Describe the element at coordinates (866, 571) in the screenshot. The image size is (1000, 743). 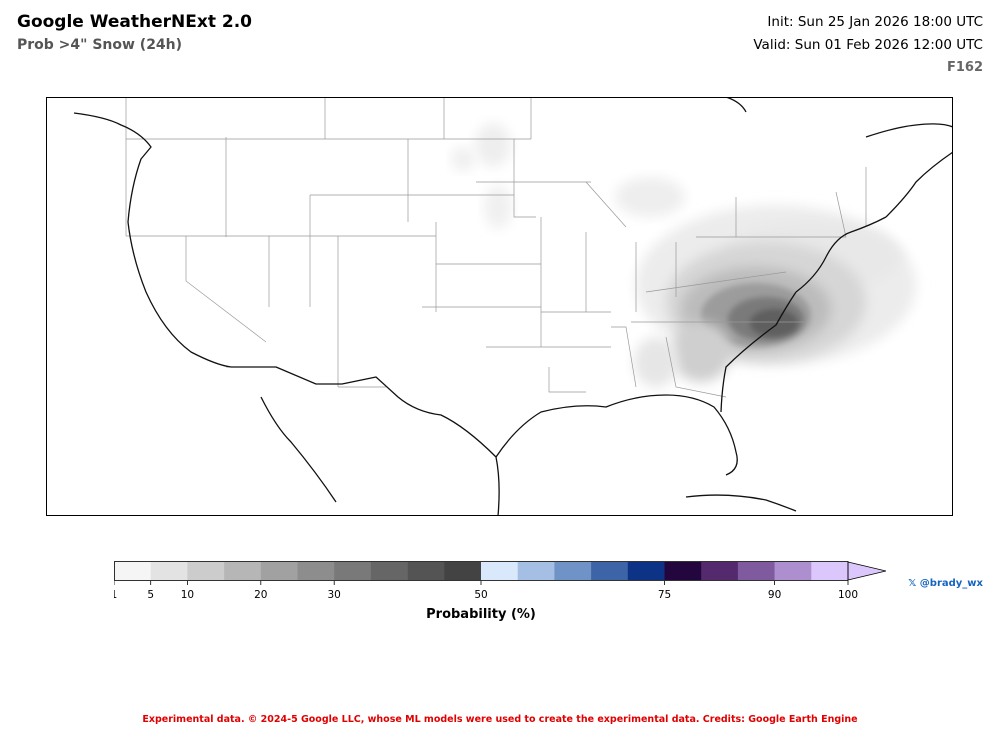
I see `colorbar-extend-arrow` at that location.